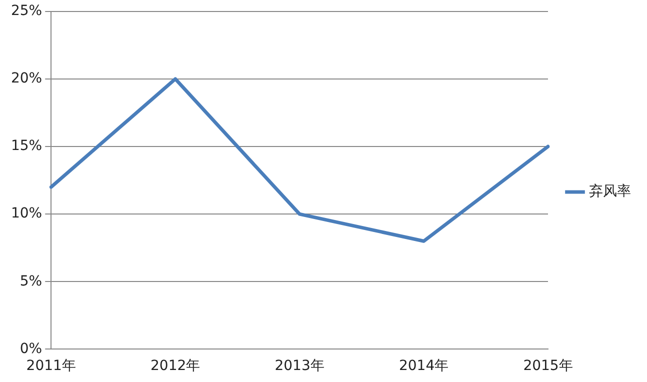  What do you see at coordinates (26, 11) in the screenshot?
I see `y-tick-label: 25%` at bounding box center [26, 11].